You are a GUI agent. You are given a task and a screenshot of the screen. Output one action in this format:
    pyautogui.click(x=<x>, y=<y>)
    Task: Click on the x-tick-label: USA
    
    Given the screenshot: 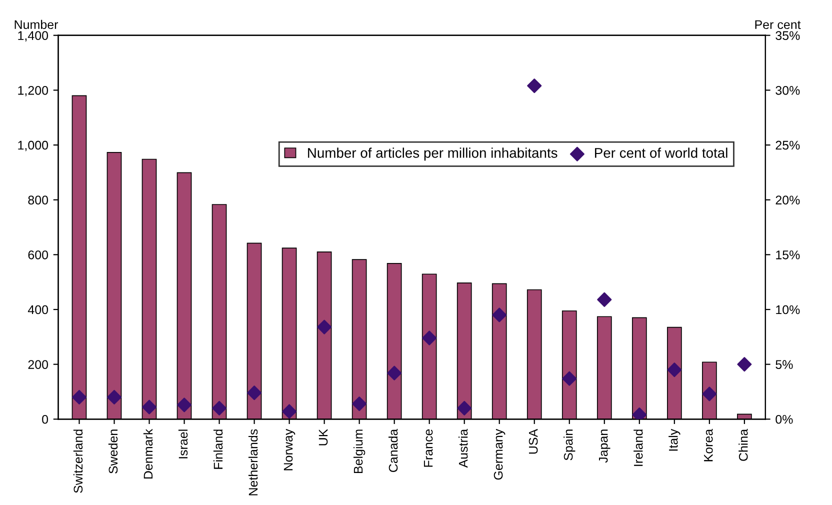 What is the action you would take?
    pyautogui.click(x=533, y=441)
    